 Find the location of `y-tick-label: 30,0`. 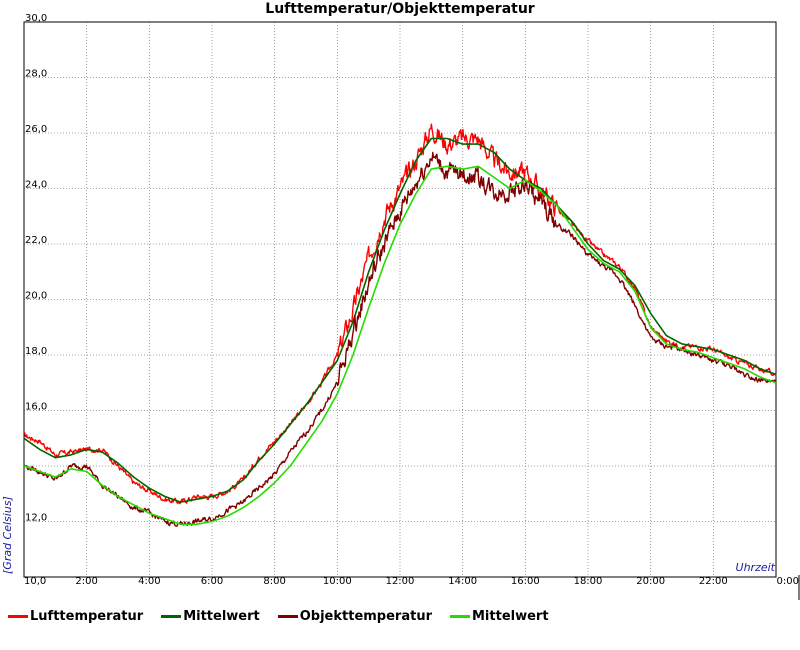

y-tick-label: 30,0 is located at coordinates (36, 18).